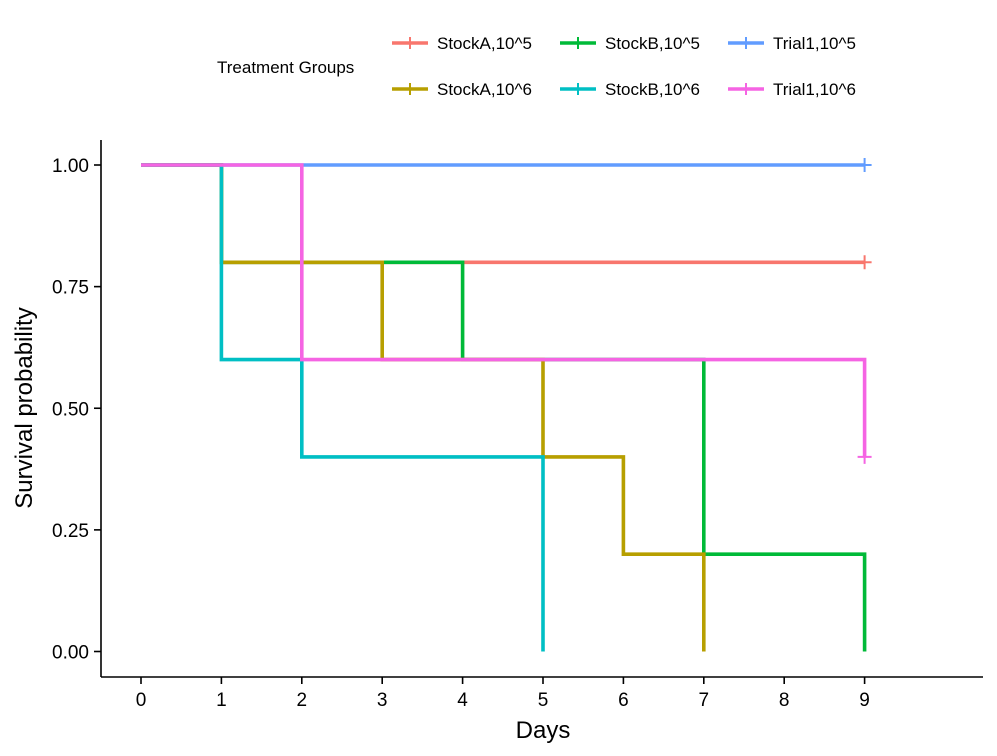  I want to click on legend-item: Trial1,10^6, so click(792, 89).